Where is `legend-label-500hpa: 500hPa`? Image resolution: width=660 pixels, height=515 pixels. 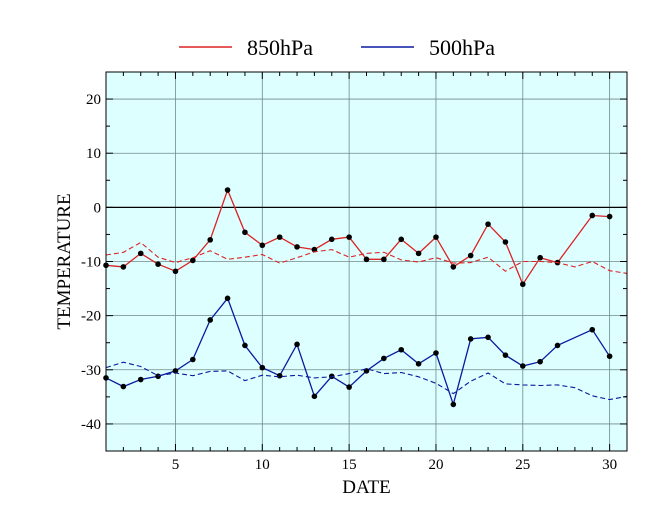 legend-label-500hpa: 500hPa is located at coordinates (462, 47).